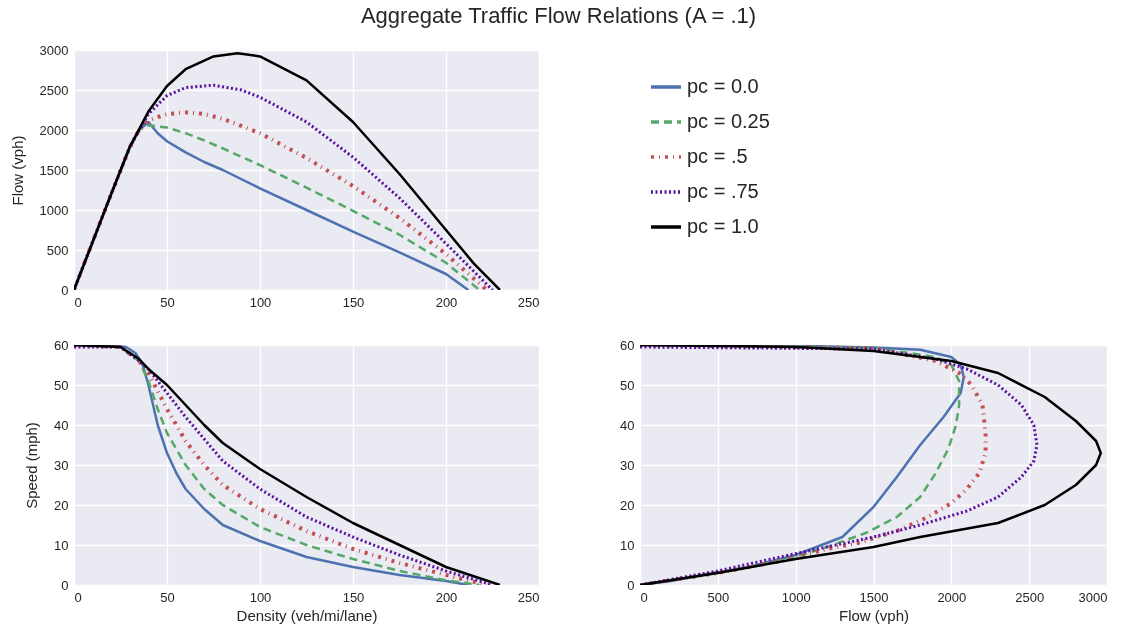  What do you see at coordinates (57, 250) in the screenshot?
I see `y-tick-label: 500` at bounding box center [57, 250].